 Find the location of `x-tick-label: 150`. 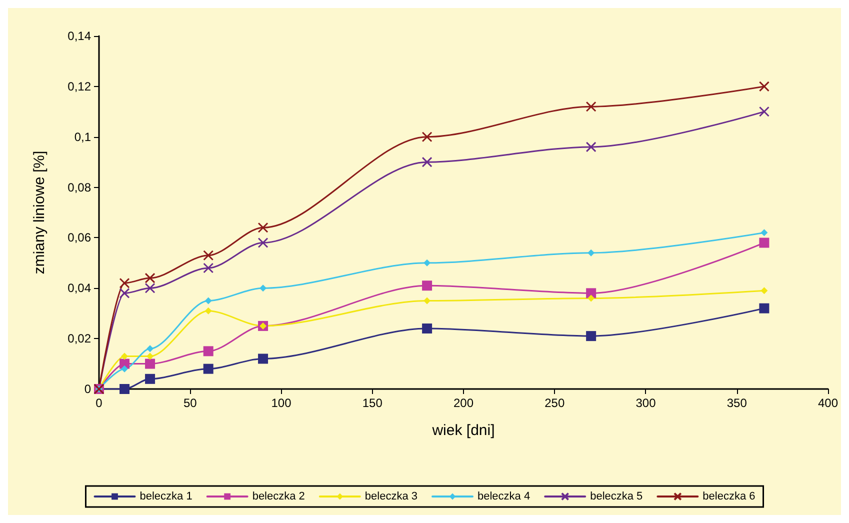

x-tick-label: 150 is located at coordinates (372, 403).